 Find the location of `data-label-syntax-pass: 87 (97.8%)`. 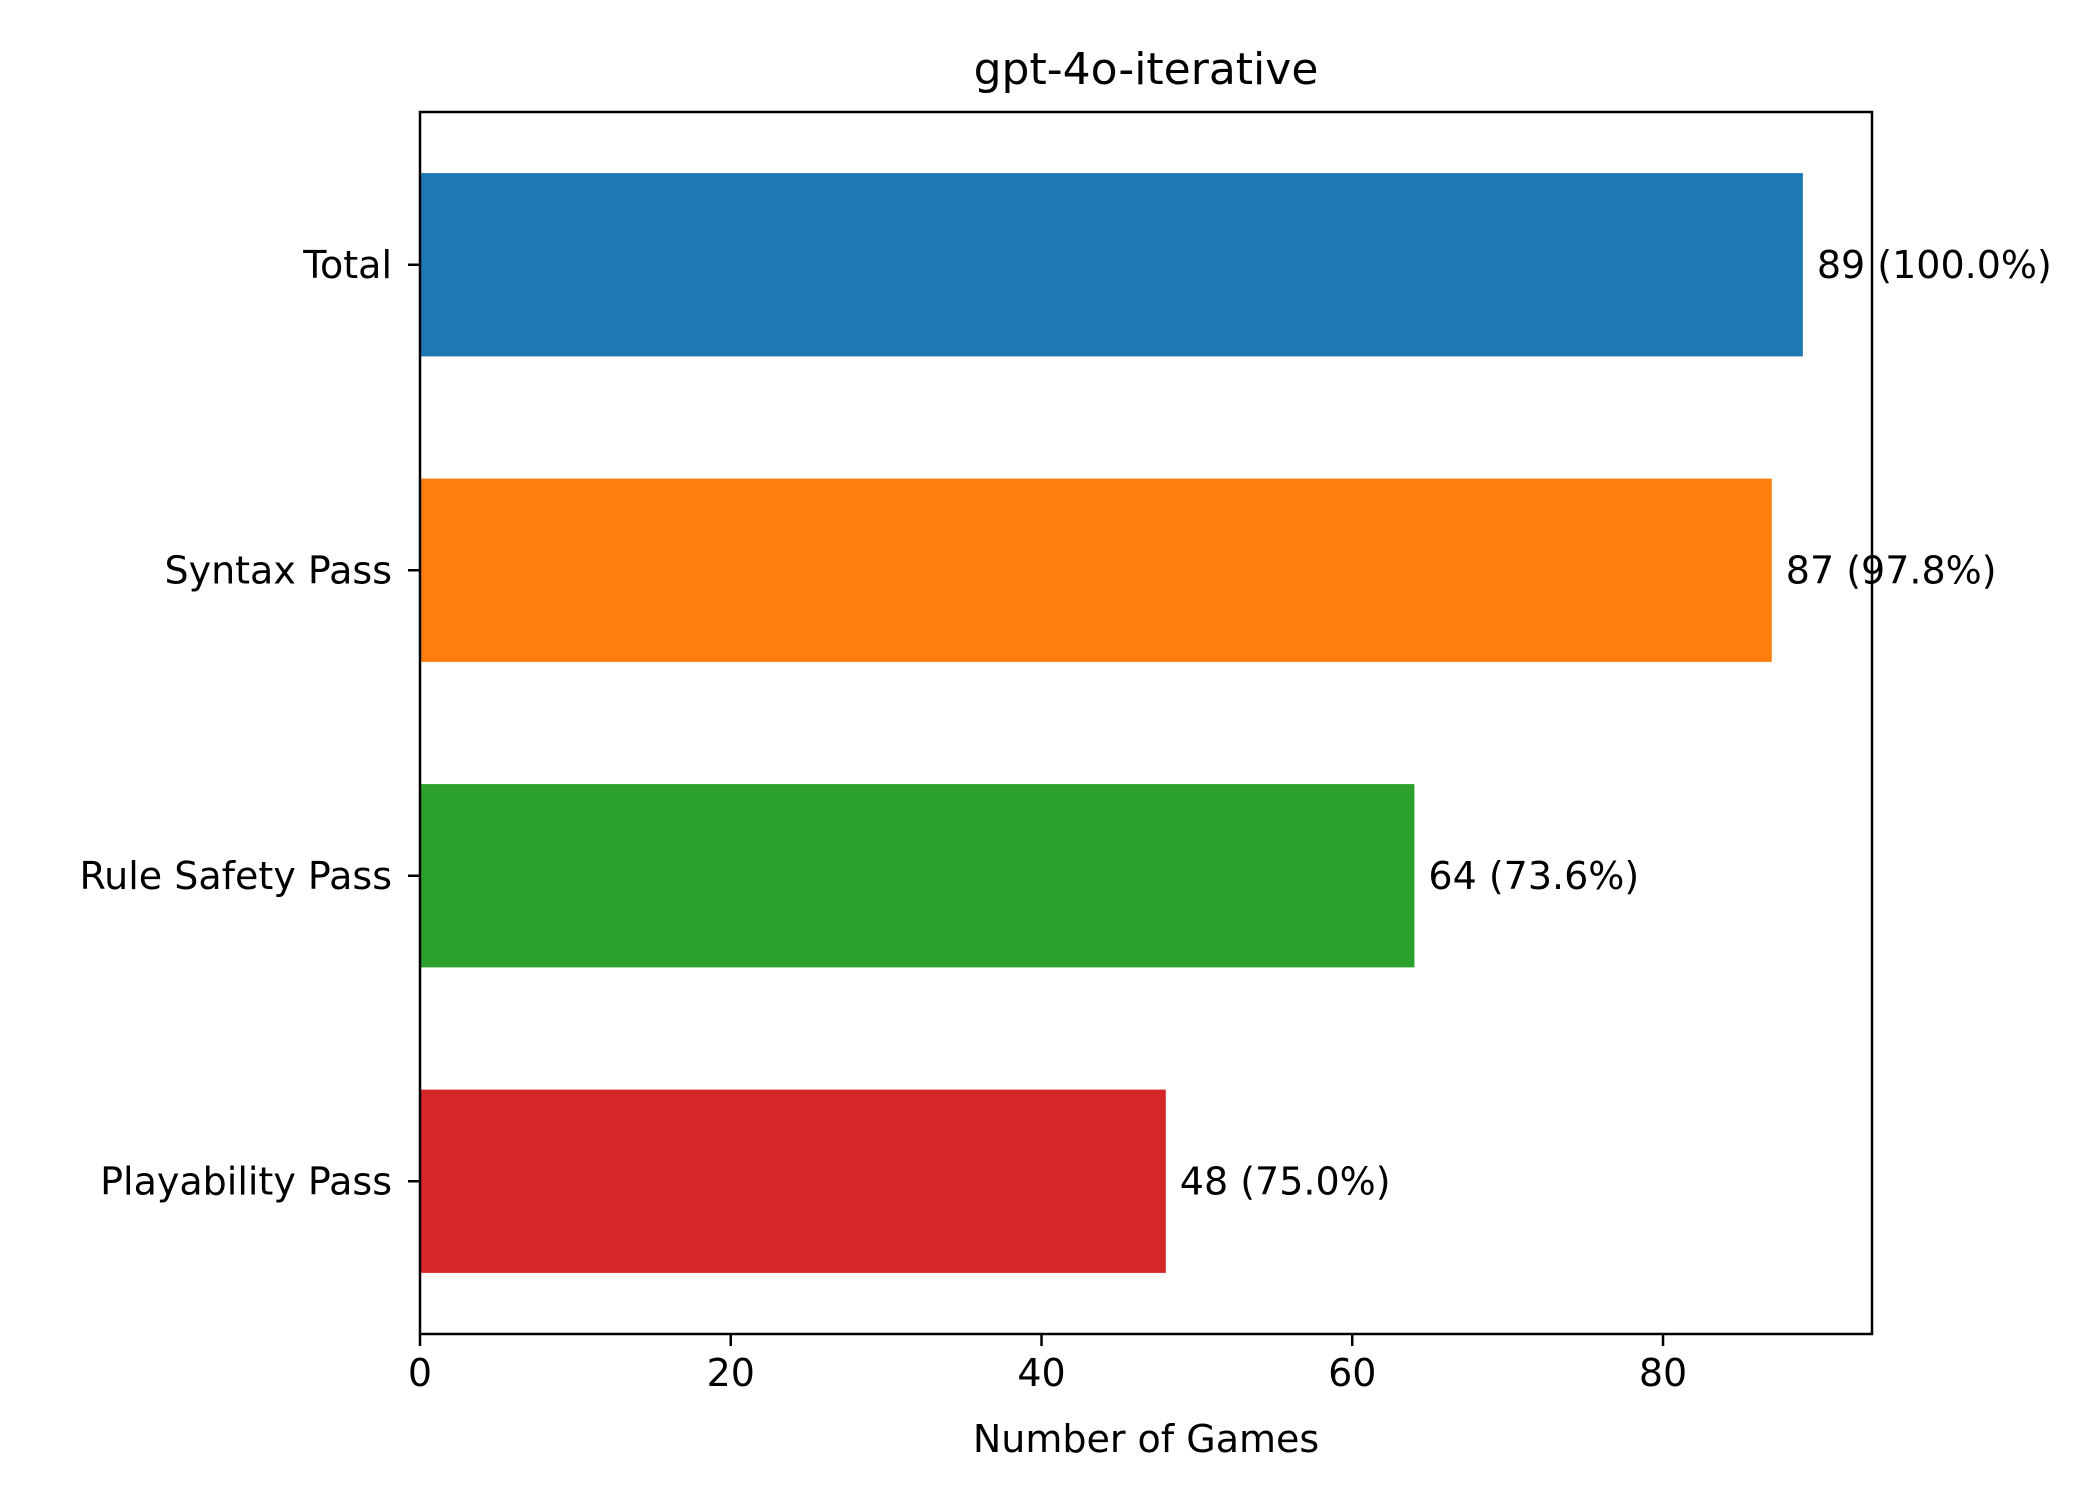

data-label-syntax-pass: 87 (97.8%) is located at coordinates (1891, 570).